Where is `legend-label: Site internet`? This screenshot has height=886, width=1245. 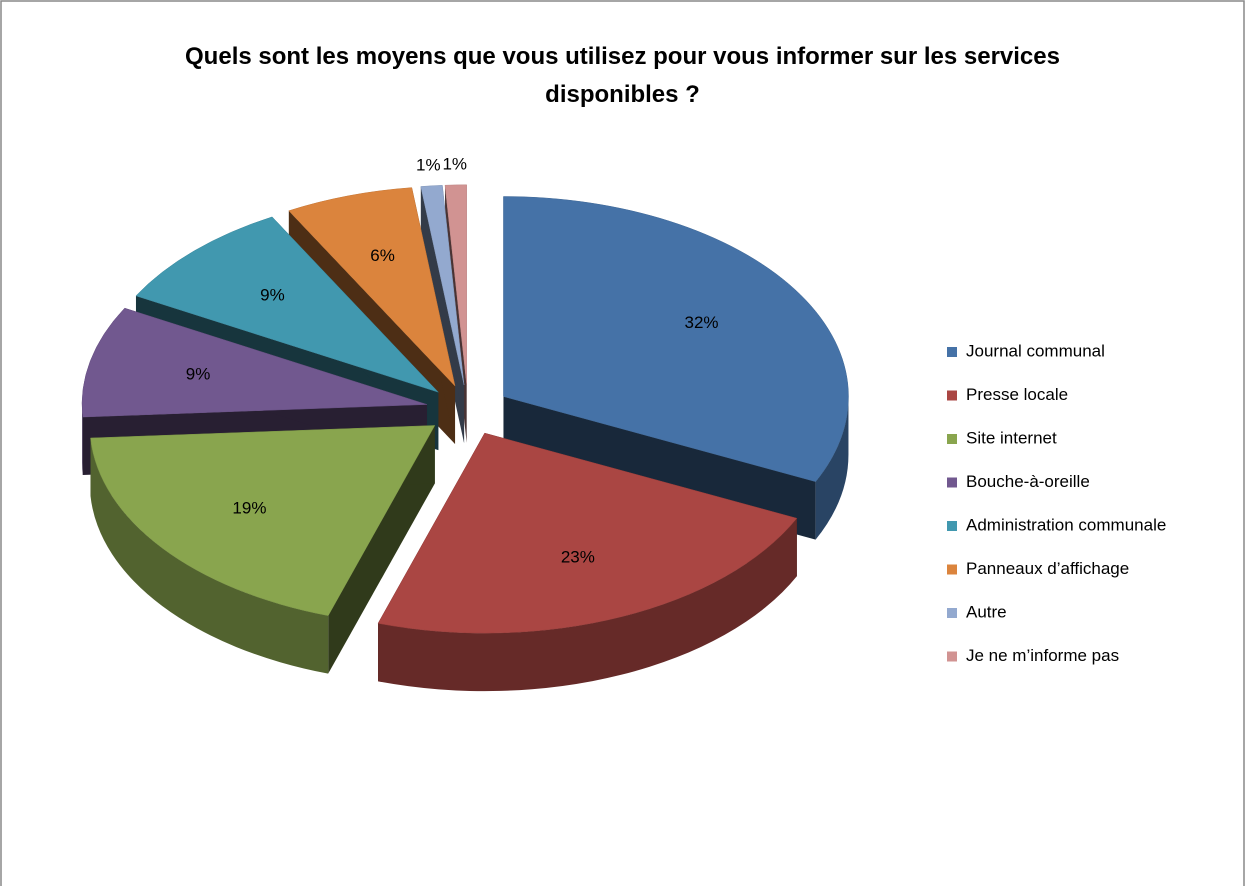
legend-label: Site internet is located at coordinates (1011, 437).